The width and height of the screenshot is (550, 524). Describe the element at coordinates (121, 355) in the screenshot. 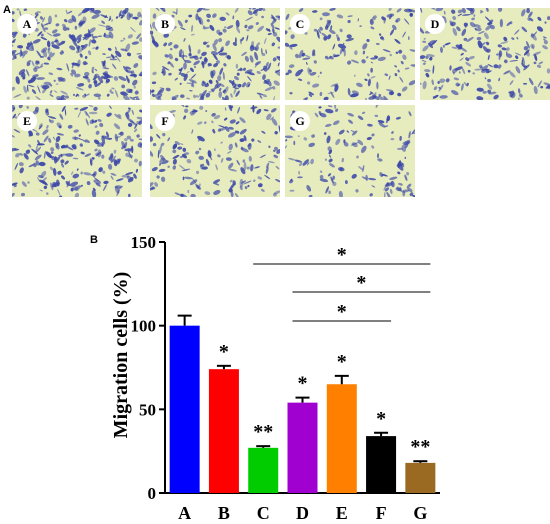

I see `y-axis-label: Migration cells (%)` at that location.